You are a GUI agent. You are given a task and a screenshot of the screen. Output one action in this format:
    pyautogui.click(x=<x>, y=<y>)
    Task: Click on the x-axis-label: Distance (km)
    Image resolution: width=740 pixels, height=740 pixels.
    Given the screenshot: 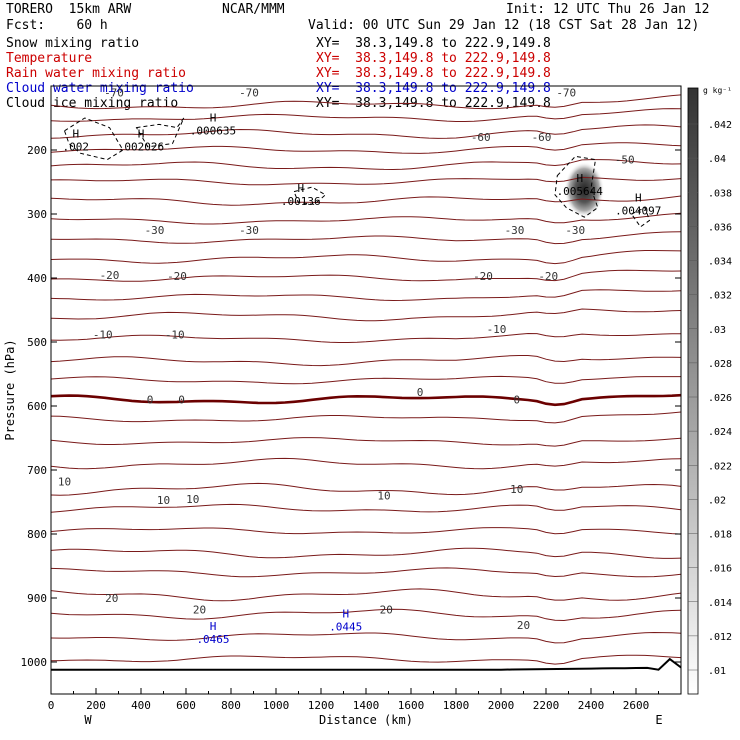 What is the action you would take?
    pyautogui.click(x=366, y=720)
    